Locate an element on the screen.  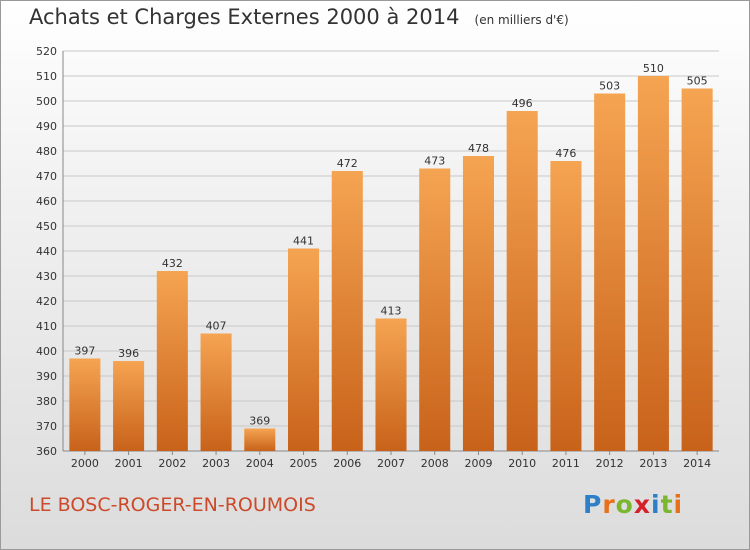
bar-value-label: 407 is located at coordinates (216, 326).